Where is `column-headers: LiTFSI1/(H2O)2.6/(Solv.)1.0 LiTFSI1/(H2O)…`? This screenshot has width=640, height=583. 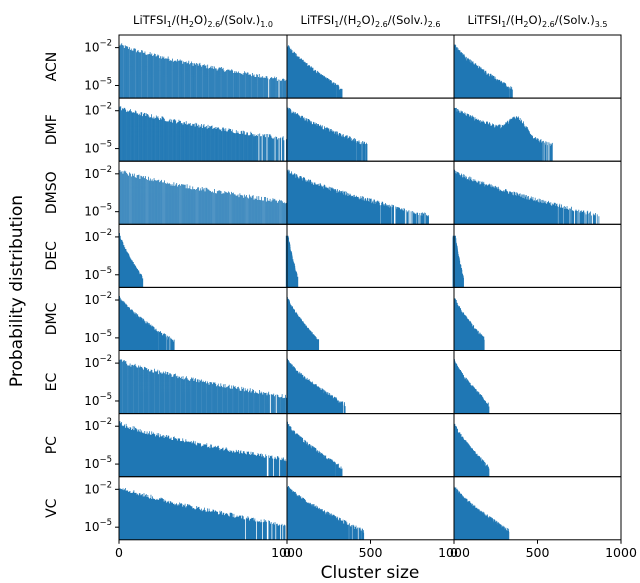
column-headers: LiTFSI1/(H2O)2.6/(Solv.)1.0 LiTFSI1/(H2O)… is located at coordinates (370, 21).